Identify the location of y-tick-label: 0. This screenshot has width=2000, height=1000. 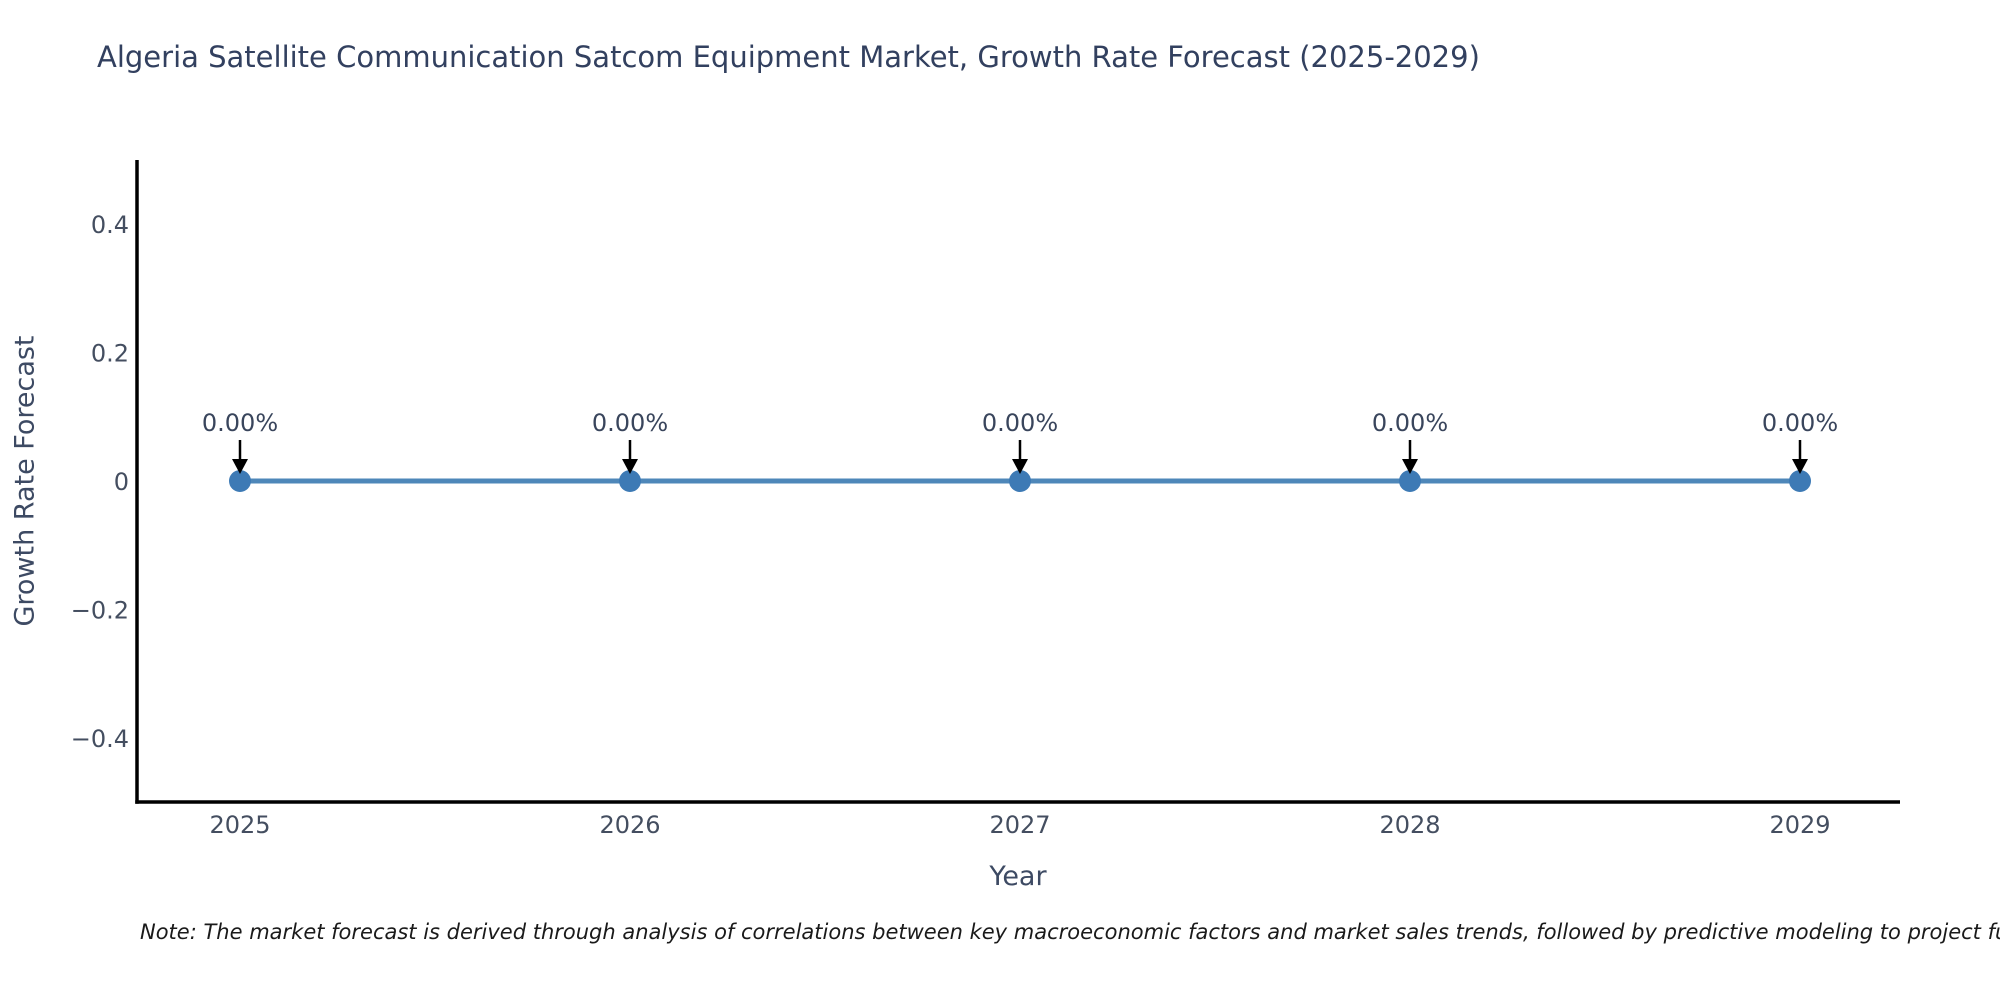
(121, 482).